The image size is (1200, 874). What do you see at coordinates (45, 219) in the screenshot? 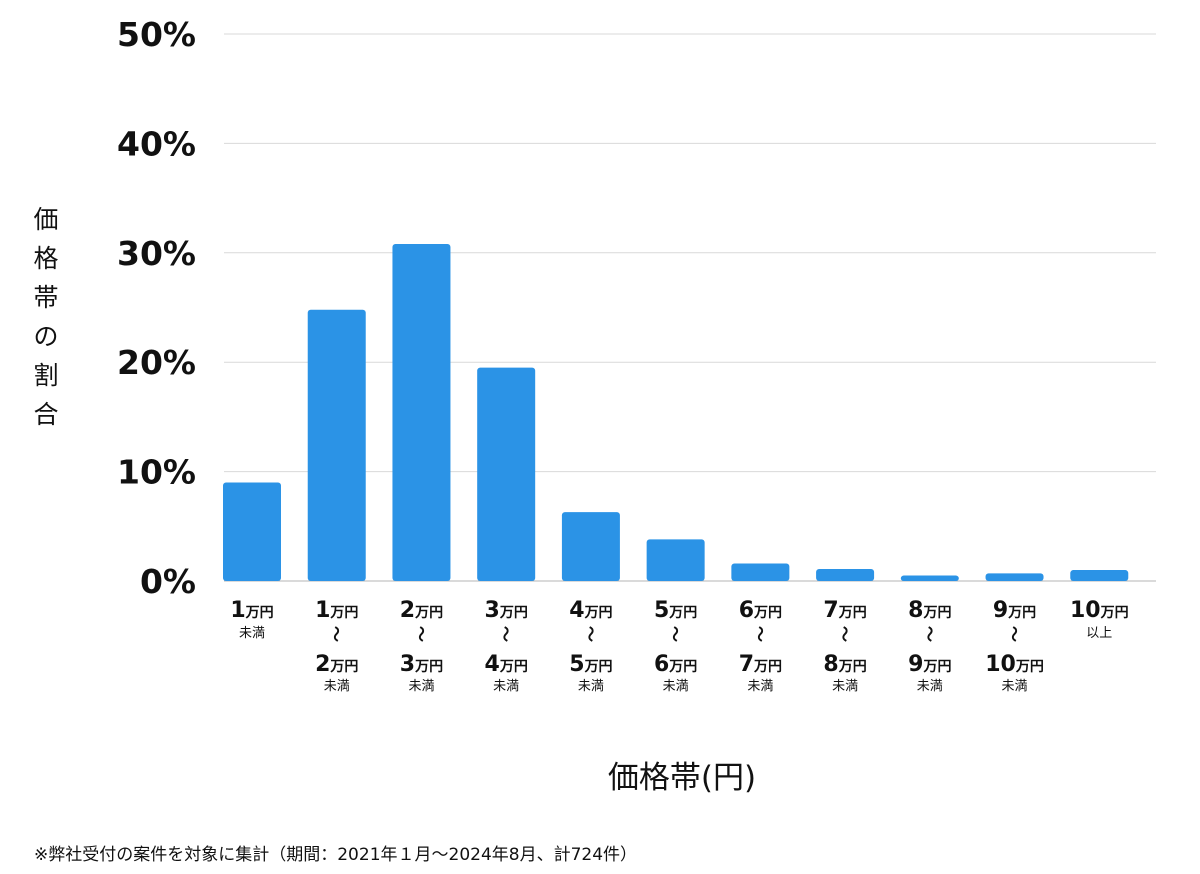
I see `y-axis-label-char: 価` at bounding box center [45, 219].